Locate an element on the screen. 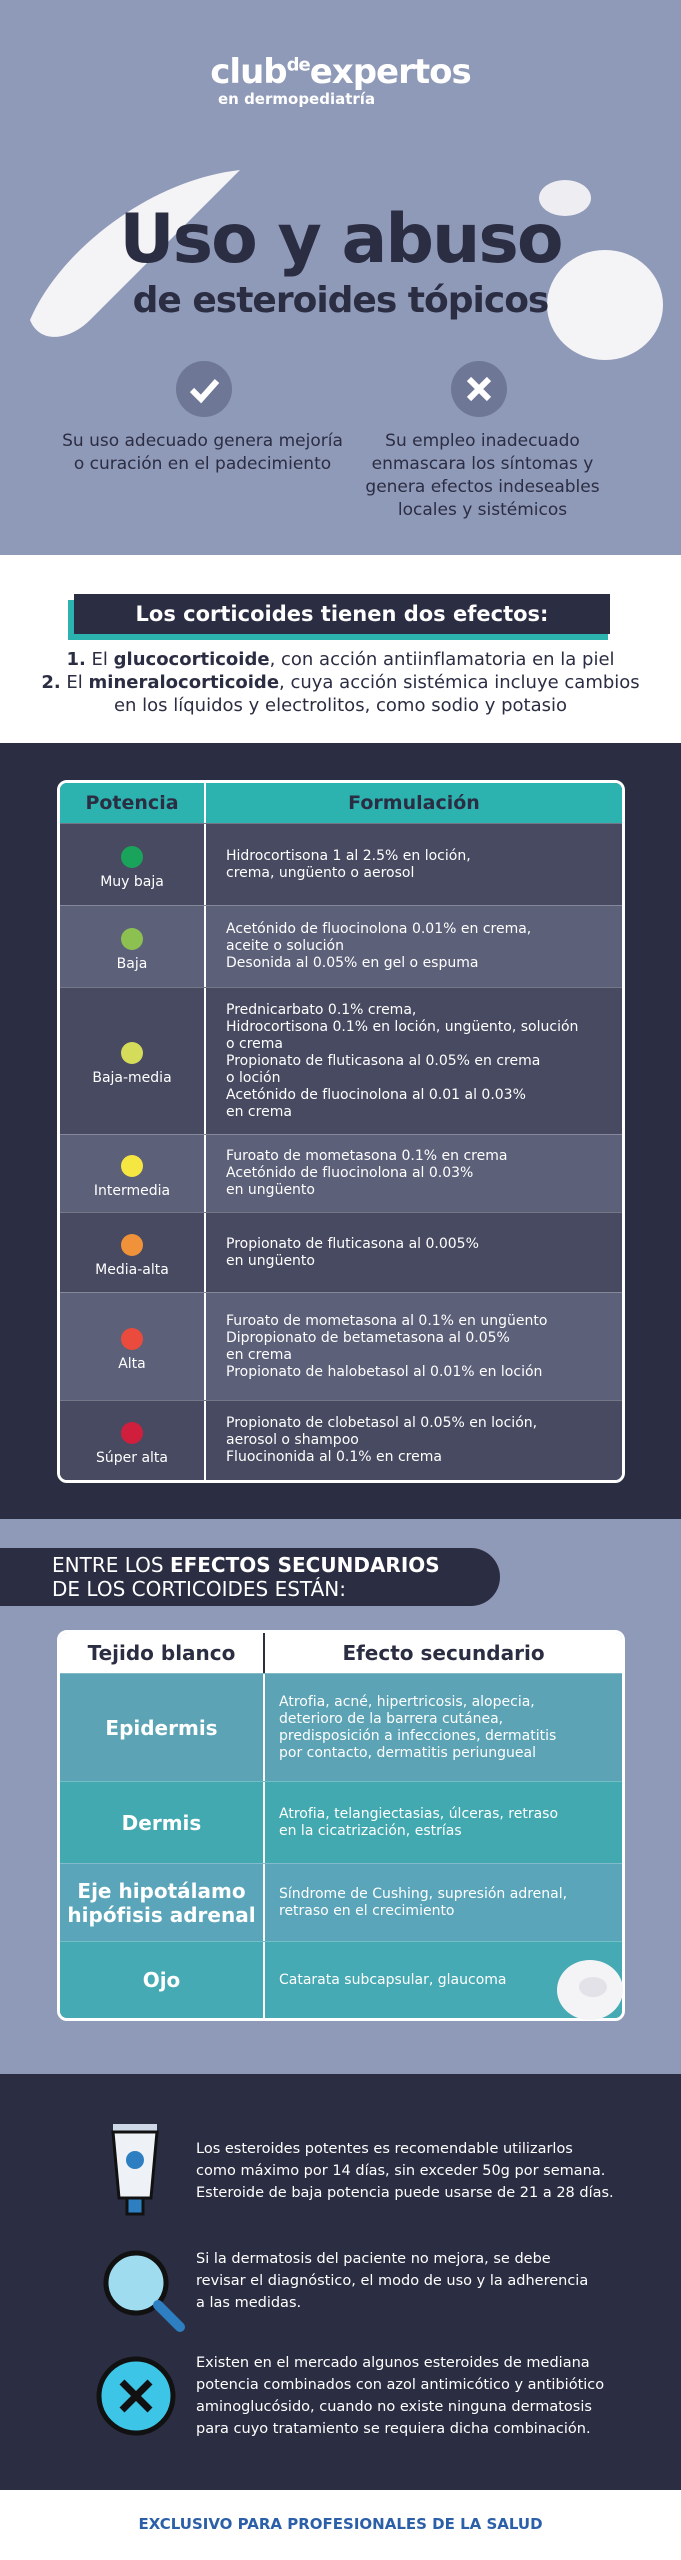  effect-number: 2. is located at coordinates (51, 682).